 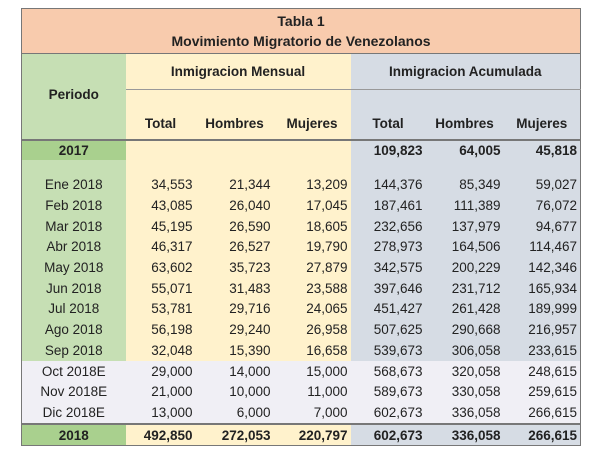 I want to click on mensual-total-cell: 32,048, so click(x=160, y=350).